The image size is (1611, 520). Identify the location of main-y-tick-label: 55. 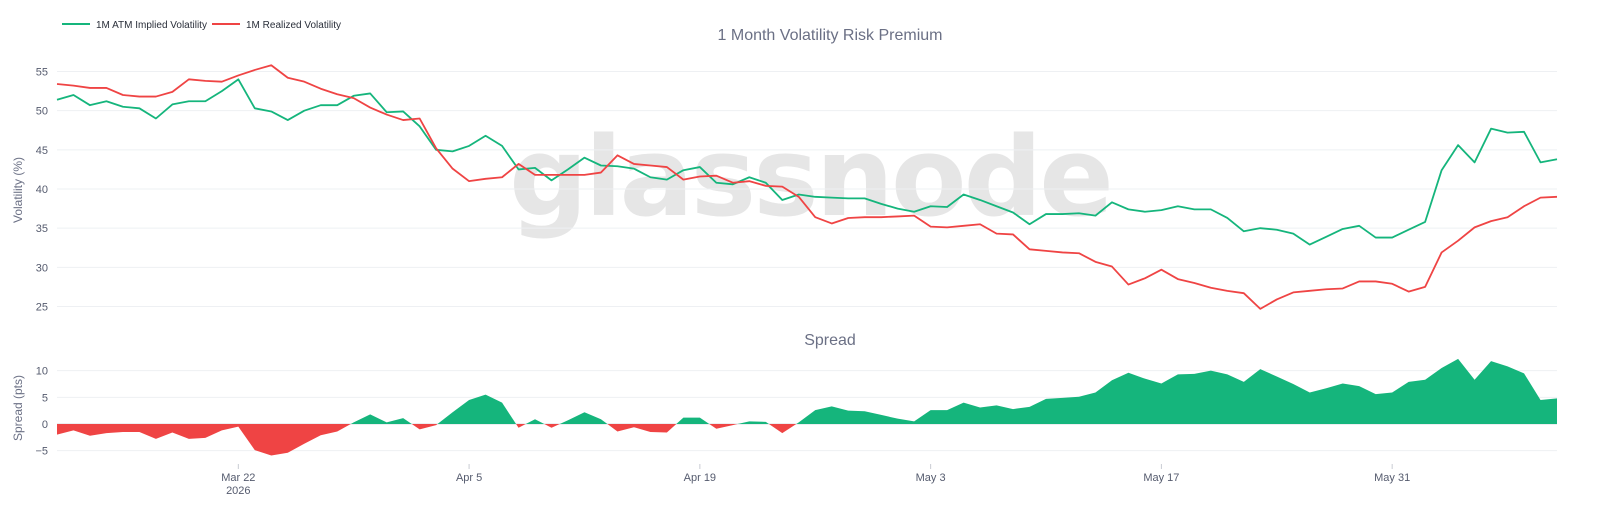
(42, 73).